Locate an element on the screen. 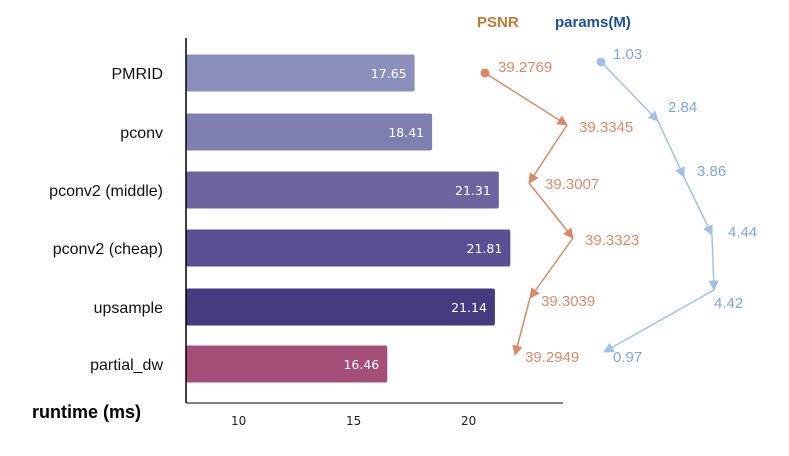 The width and height of the screenshot is (789, 456). bar-value-label-3: 21.81 is located at coordinates (485, 248).